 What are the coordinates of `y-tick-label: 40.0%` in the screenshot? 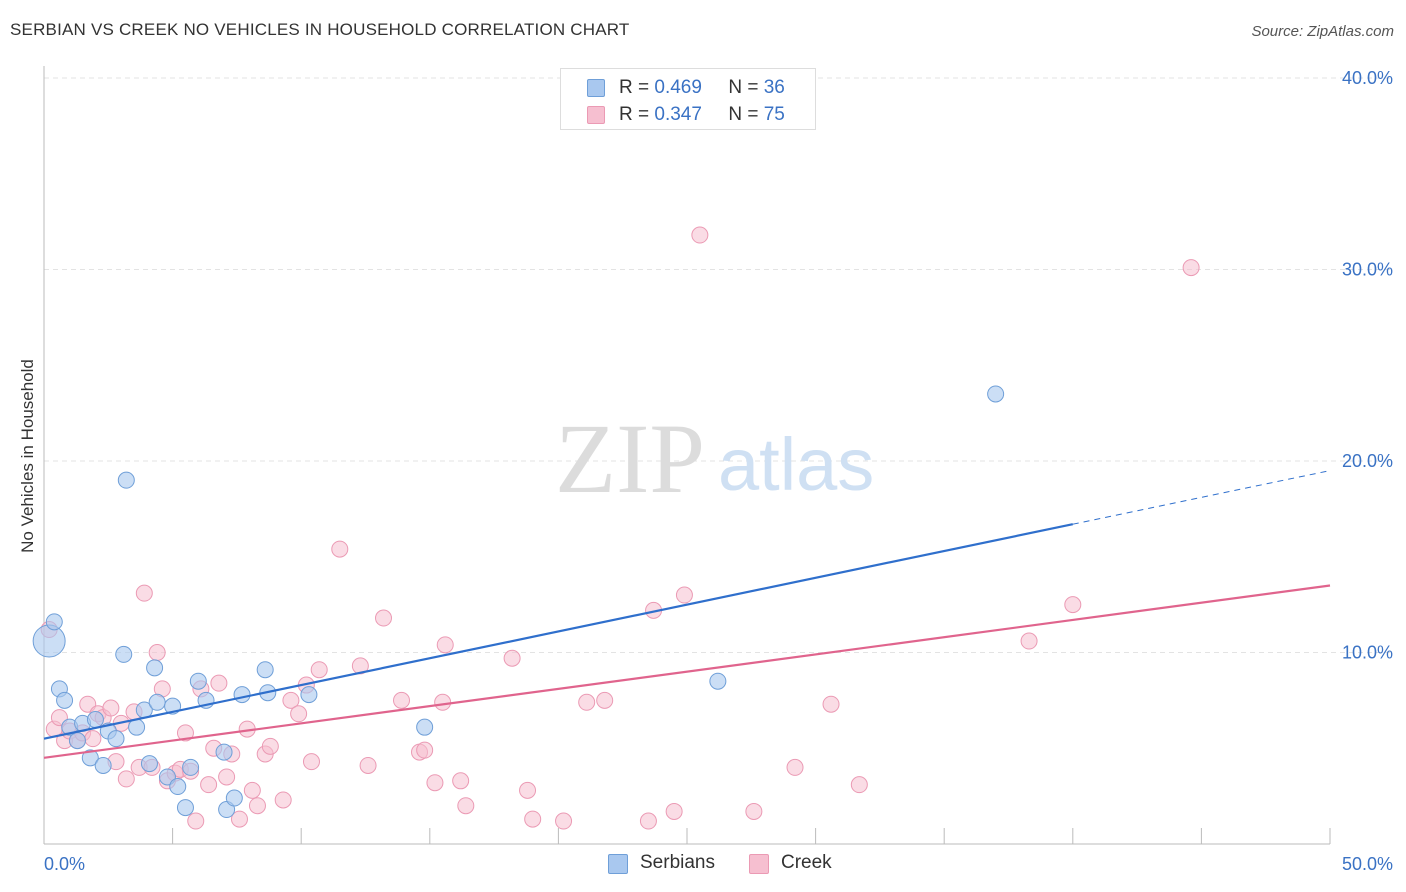 It's located at (1367, 78).